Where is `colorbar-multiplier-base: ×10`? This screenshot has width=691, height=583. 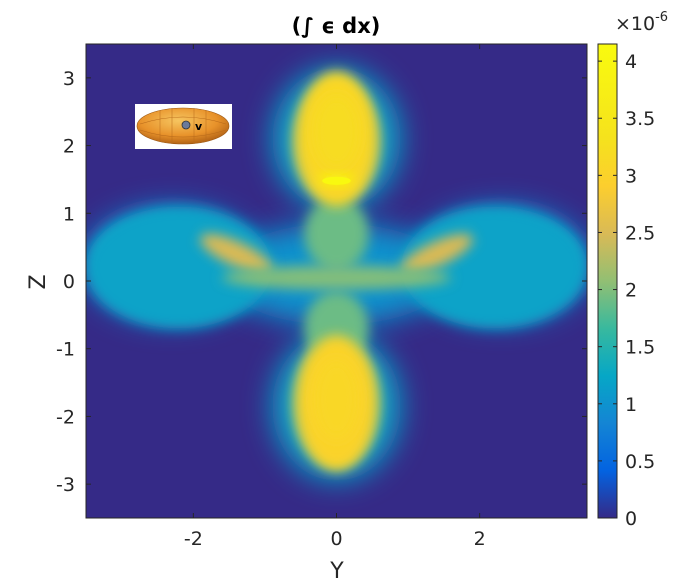 colorbar-multiplier-base: ×10 is located at coordinates (635, 24).